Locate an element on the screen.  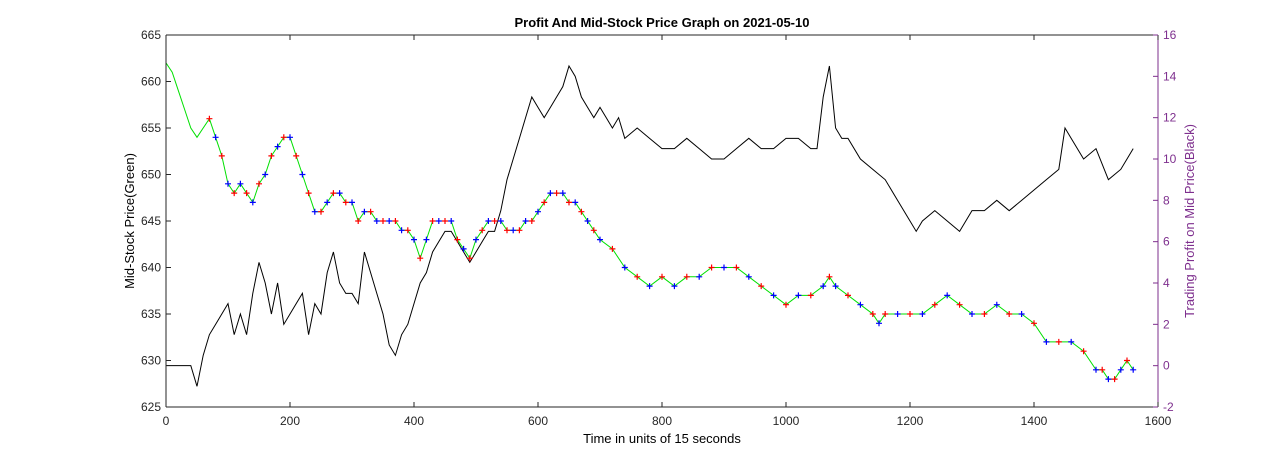
x-tick-label: 800 is located at coordinates (662, 421).